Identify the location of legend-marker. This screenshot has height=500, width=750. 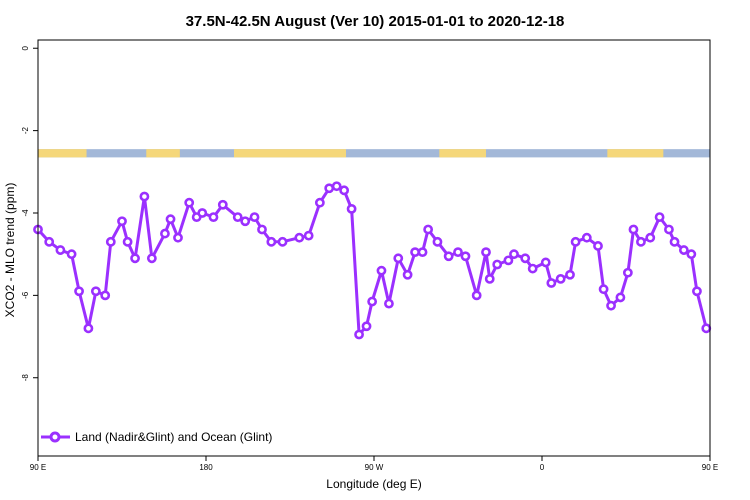
(55, 437).